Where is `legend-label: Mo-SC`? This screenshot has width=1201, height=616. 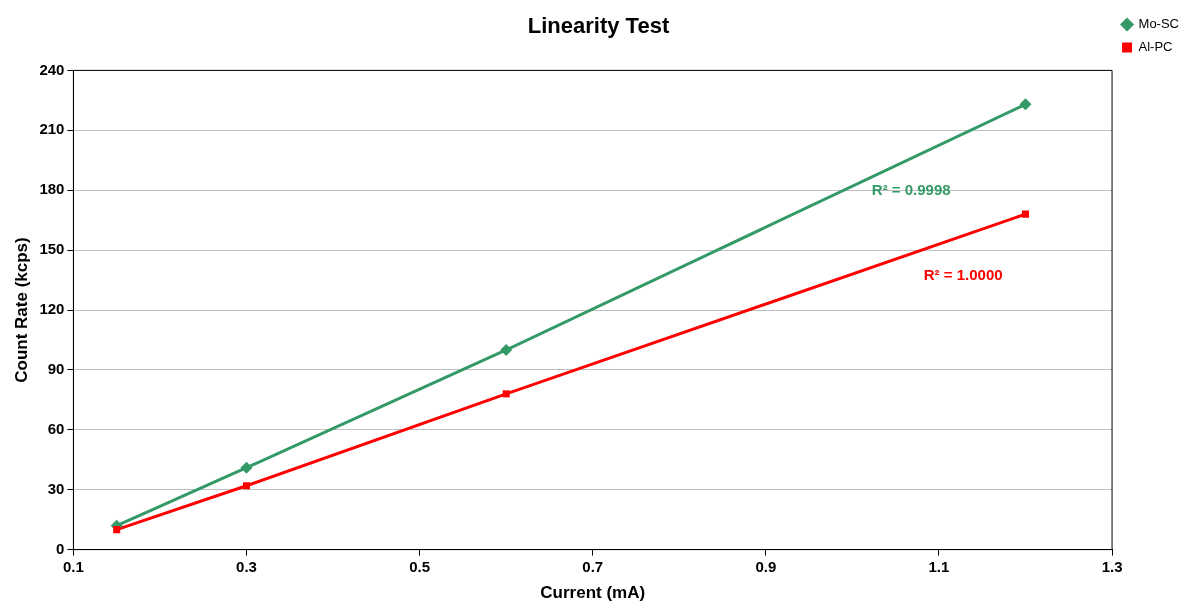 legend-label: Mo-SC is located at coordinates (1159, 24).